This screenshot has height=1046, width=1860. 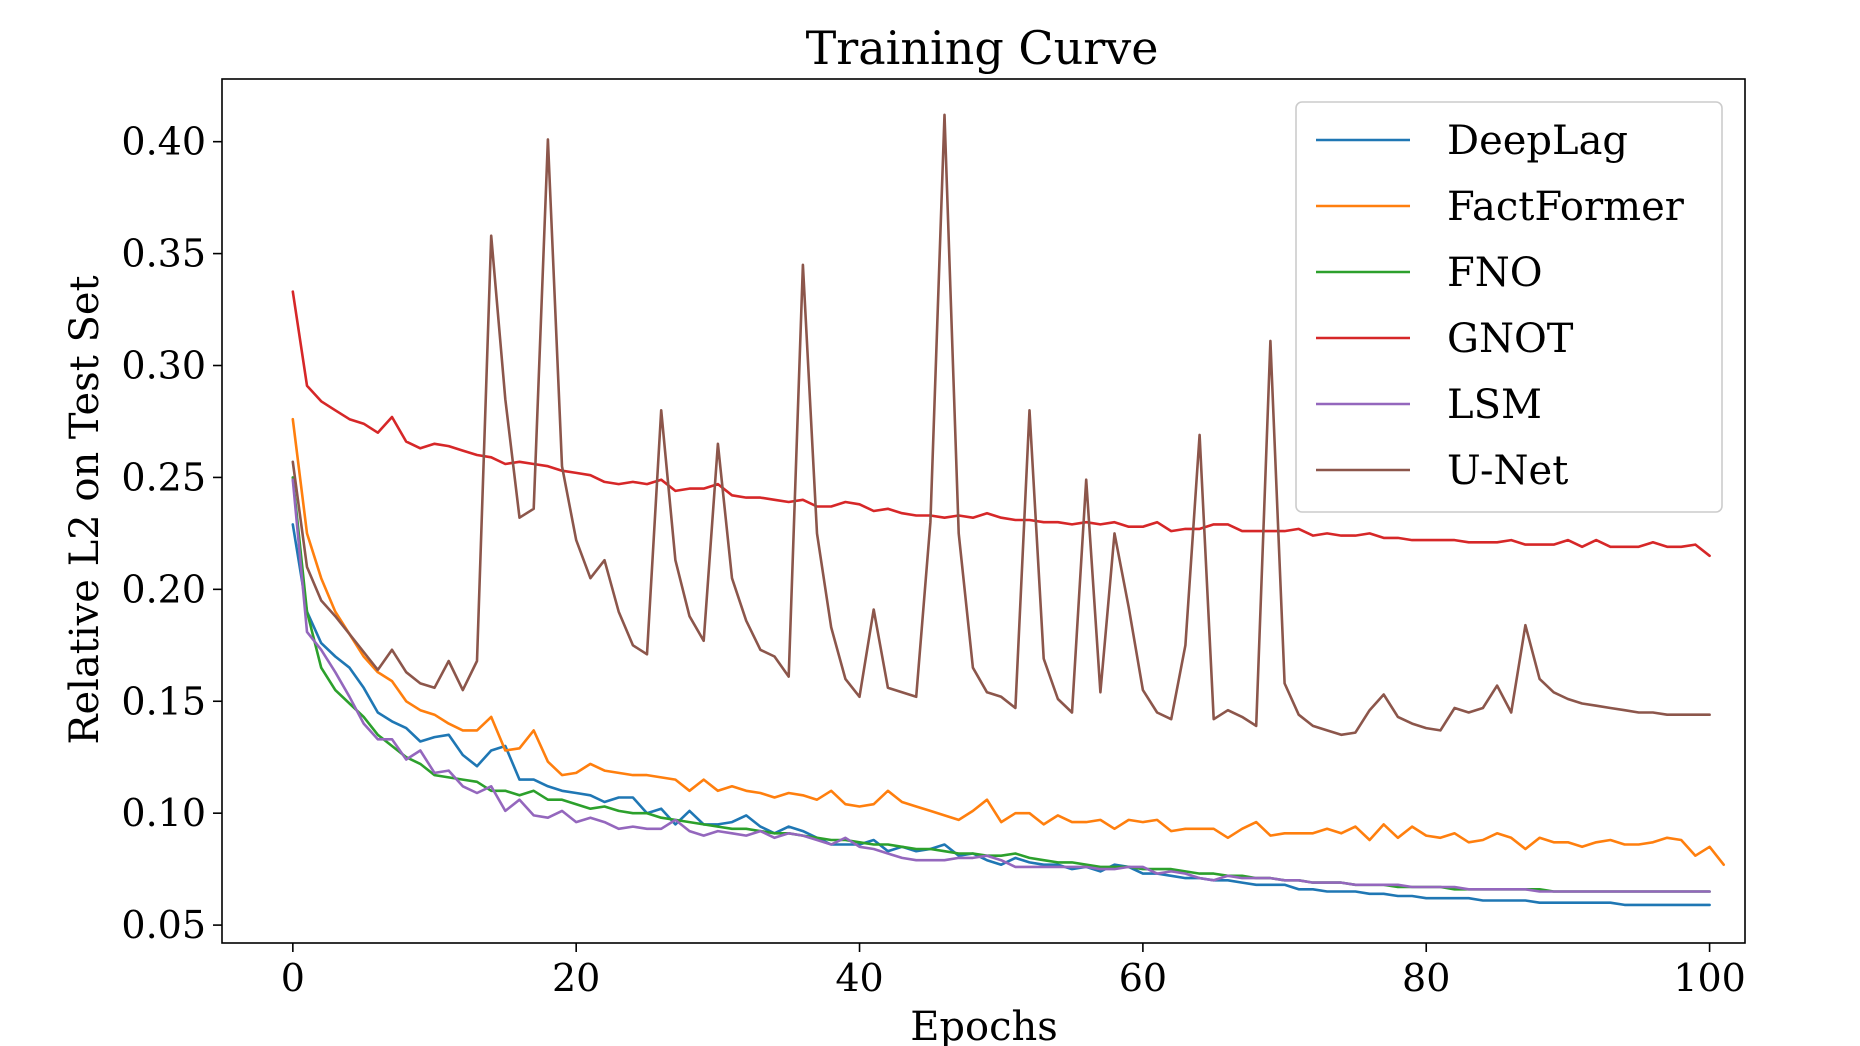 I want to click on y-tick-label: 0.40, so click(x=163, y=142).